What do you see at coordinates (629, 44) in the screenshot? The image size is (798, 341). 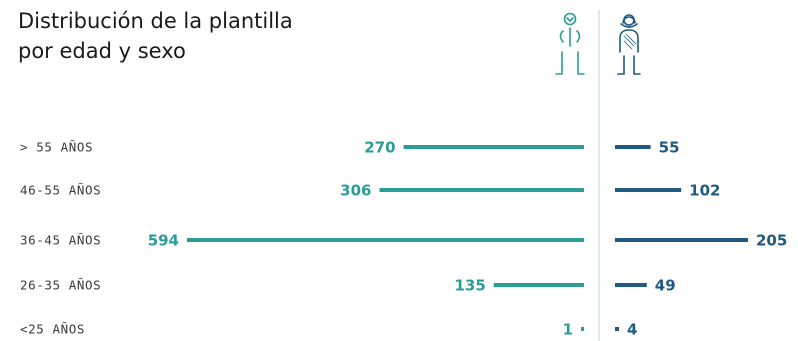 I see `female-figure-icon` at bounding box center [629, 44].